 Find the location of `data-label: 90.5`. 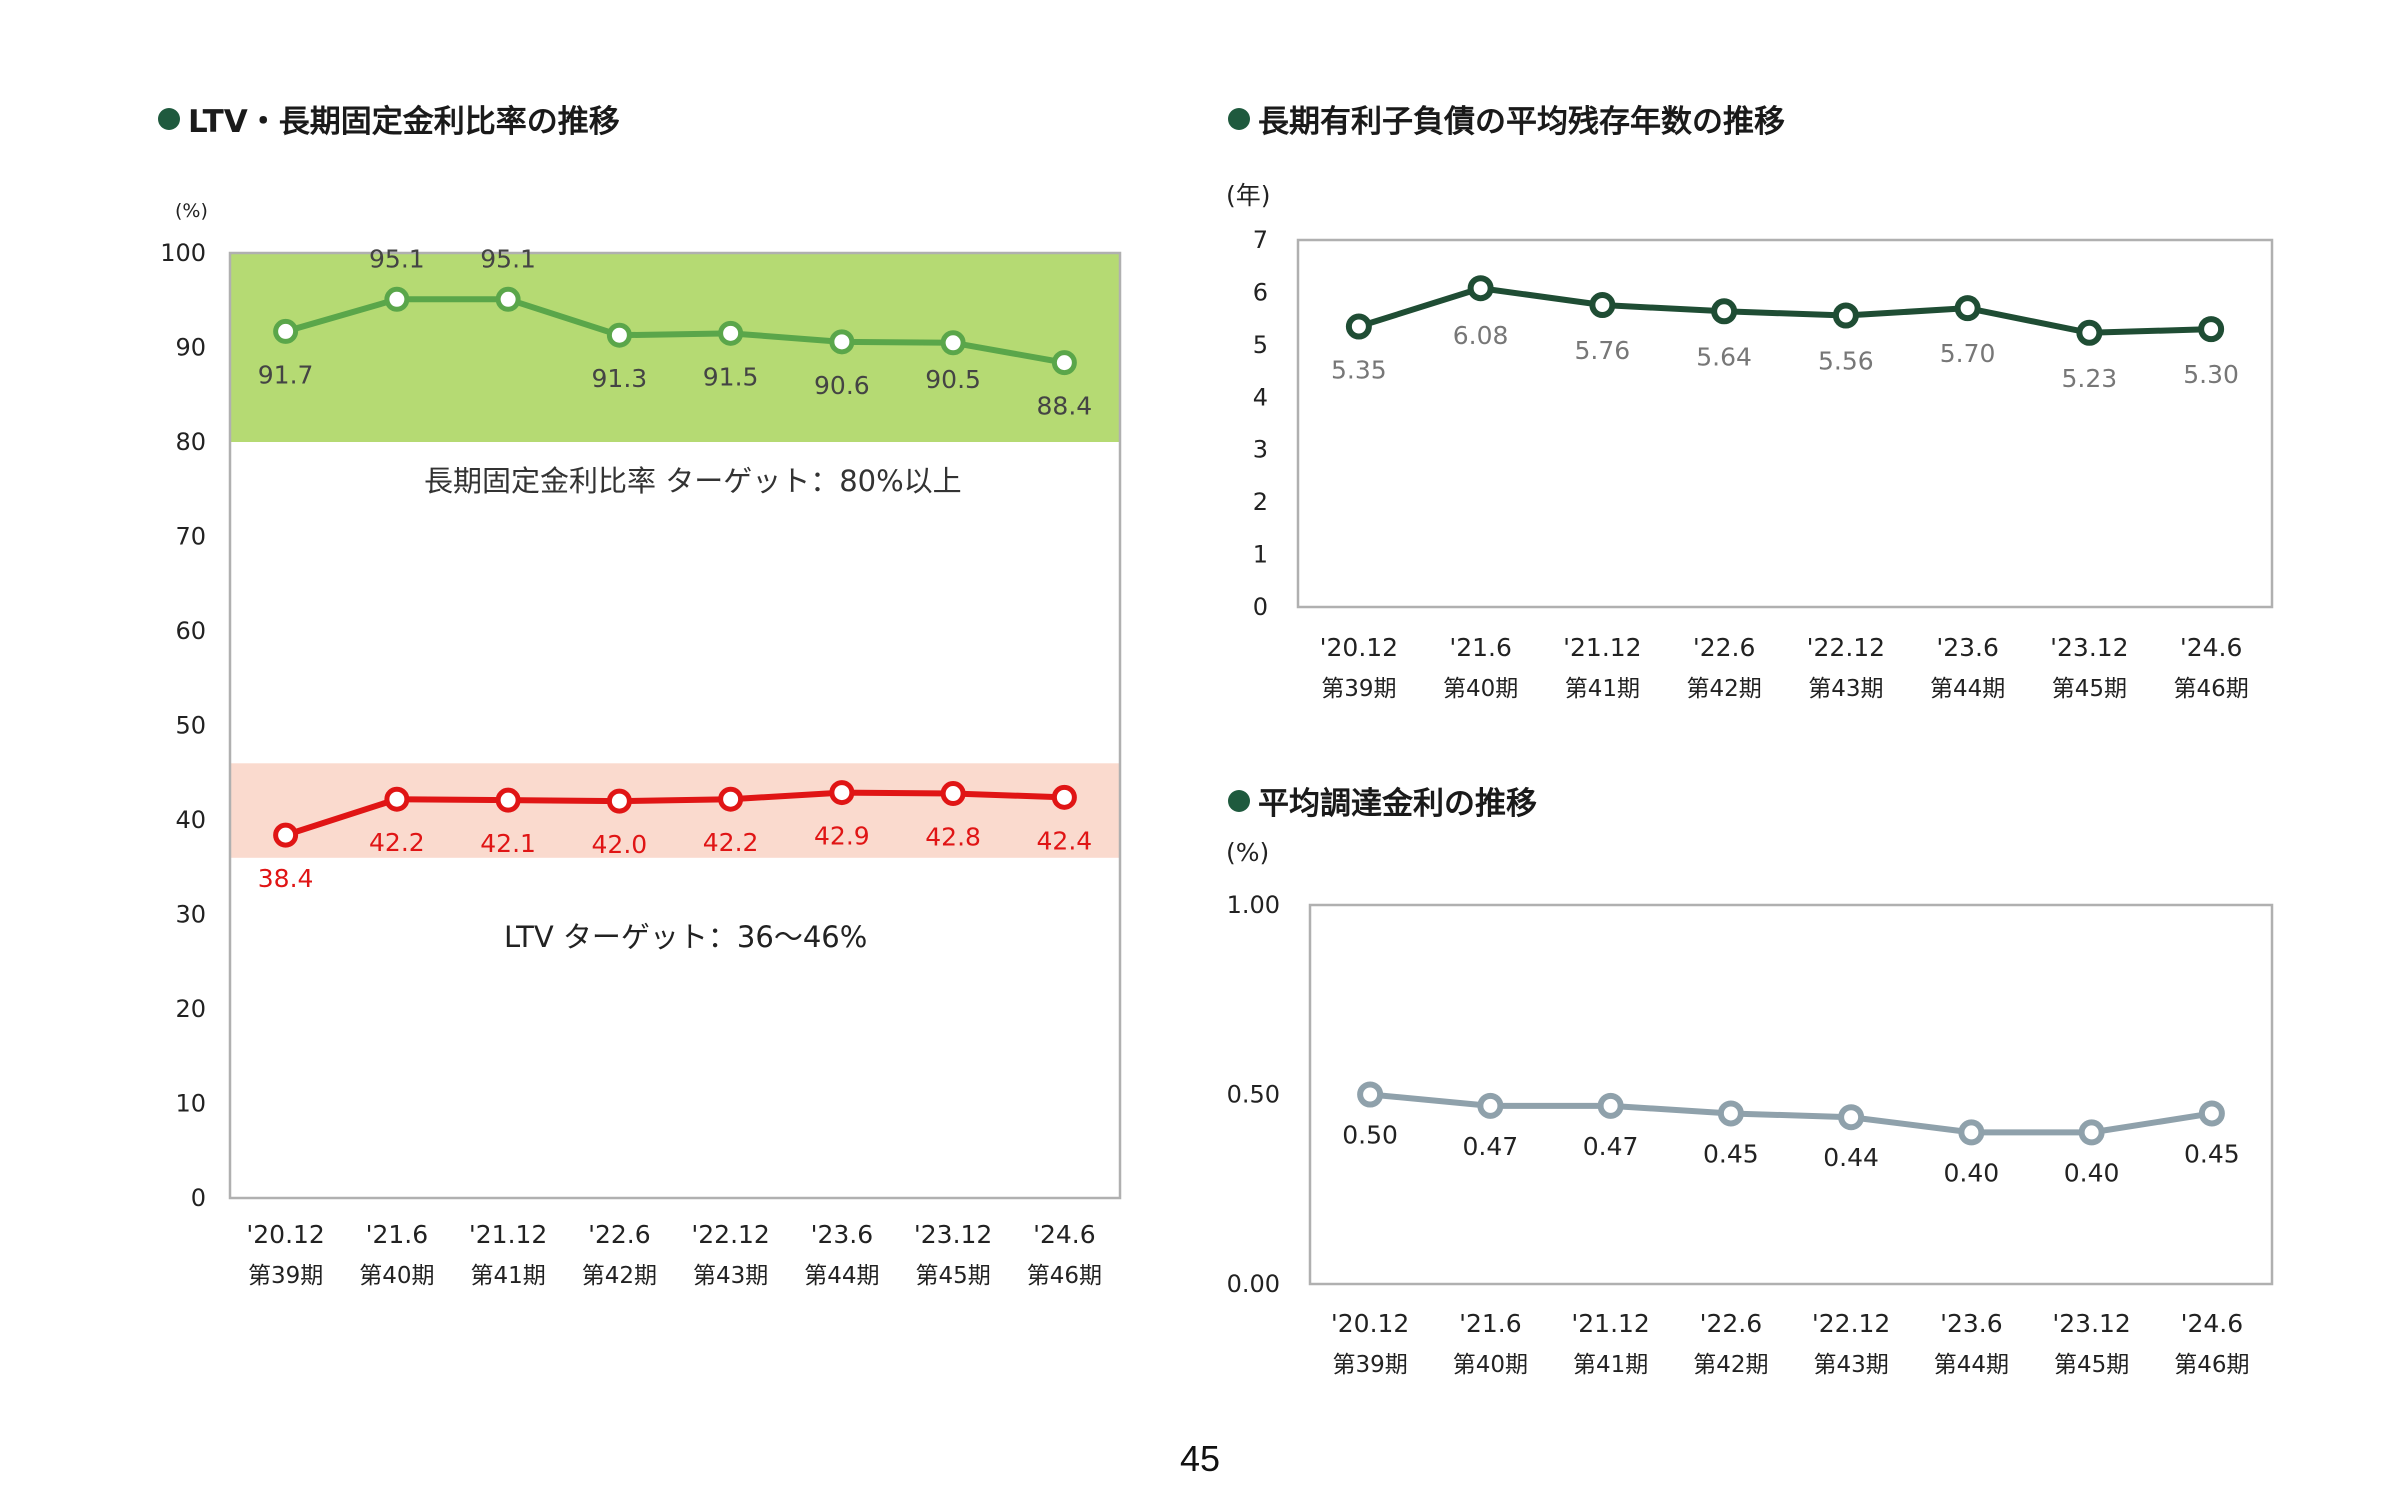

data-label: 90.5 is located at coordinates (953, 379).